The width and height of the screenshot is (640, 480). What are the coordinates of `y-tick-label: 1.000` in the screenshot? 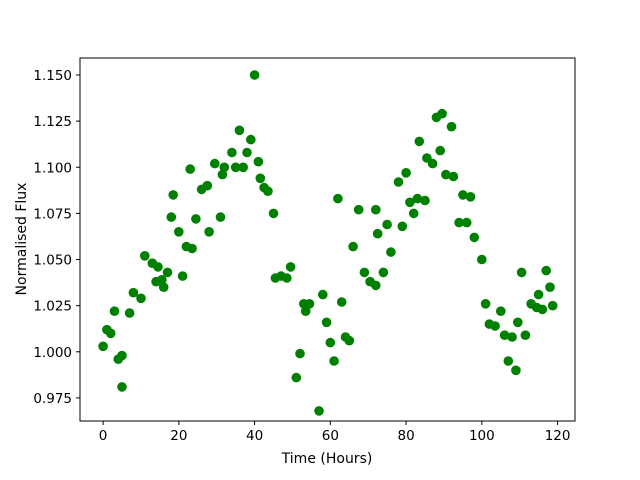 It's located at (52, 353).